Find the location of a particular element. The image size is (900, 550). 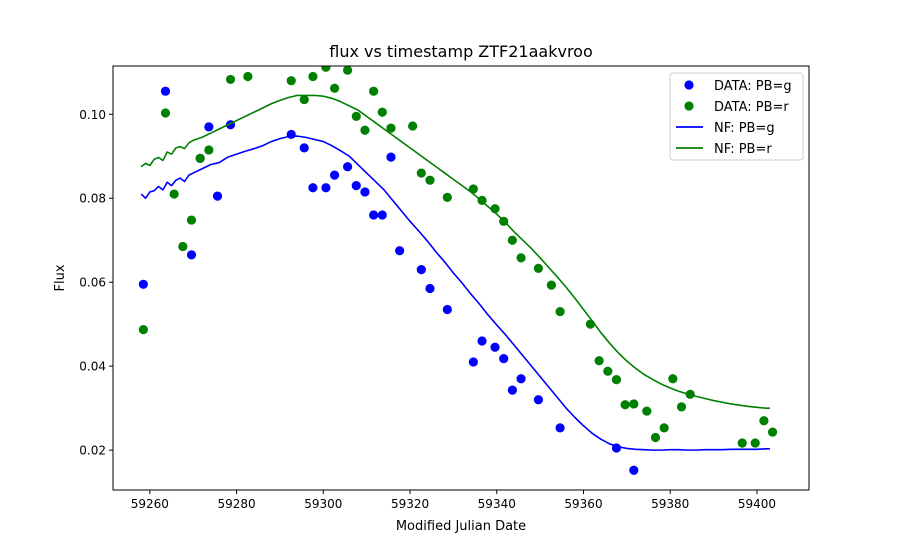

y-tick-label: 0.10 is located at coordinates (92, 115).